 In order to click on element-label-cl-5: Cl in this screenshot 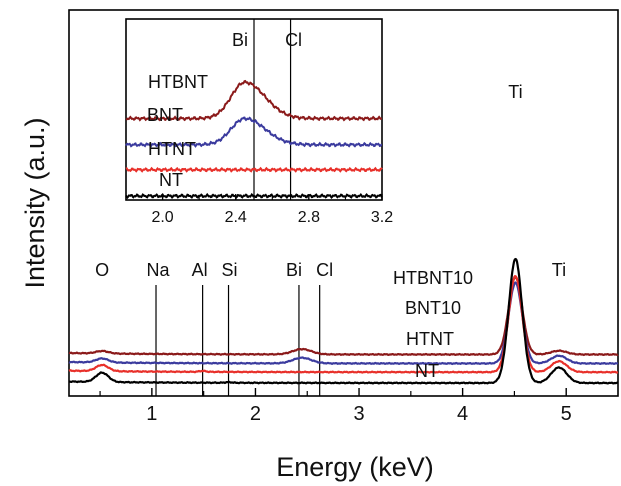, I will do `click(324, 270)`.